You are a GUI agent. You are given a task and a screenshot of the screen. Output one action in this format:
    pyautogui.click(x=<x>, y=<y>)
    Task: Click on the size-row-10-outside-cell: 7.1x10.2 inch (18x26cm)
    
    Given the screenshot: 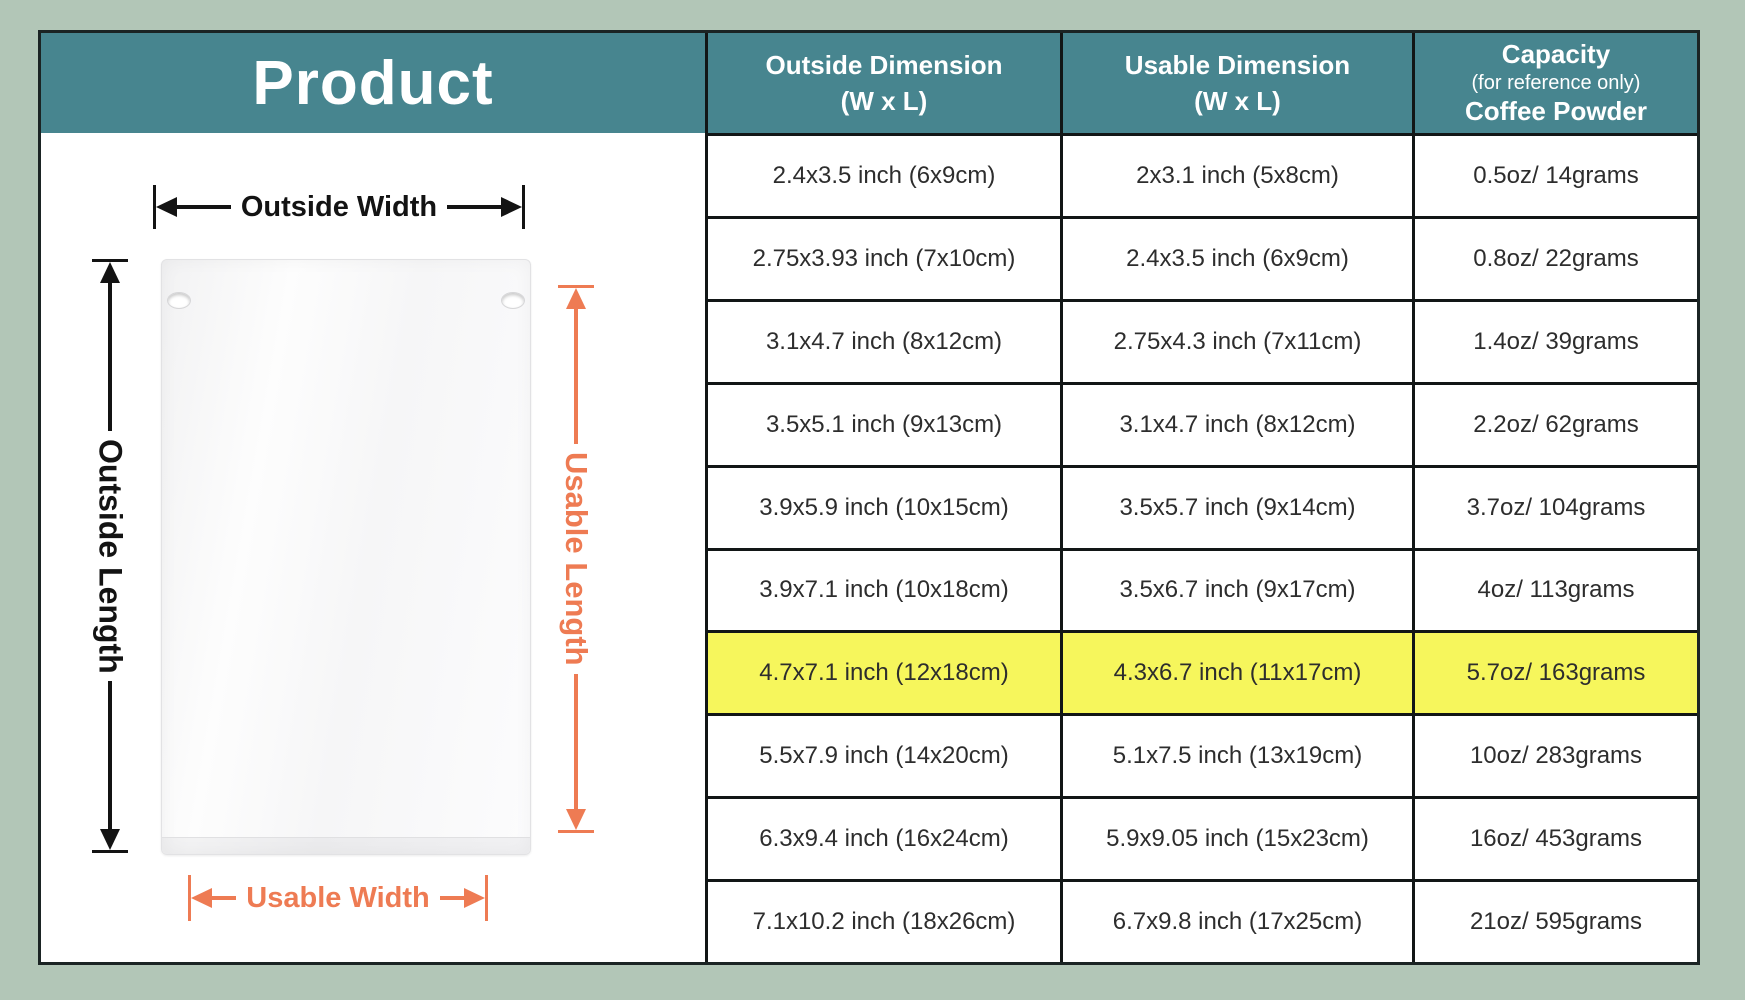 What is the action you would take?
    pyautogui.click(x=884, y=922)
    